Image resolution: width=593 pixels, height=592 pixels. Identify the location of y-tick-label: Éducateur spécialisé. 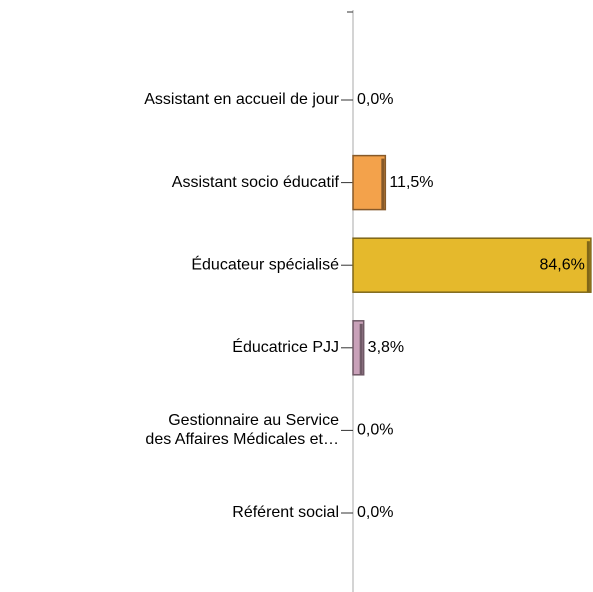
(265, 263).